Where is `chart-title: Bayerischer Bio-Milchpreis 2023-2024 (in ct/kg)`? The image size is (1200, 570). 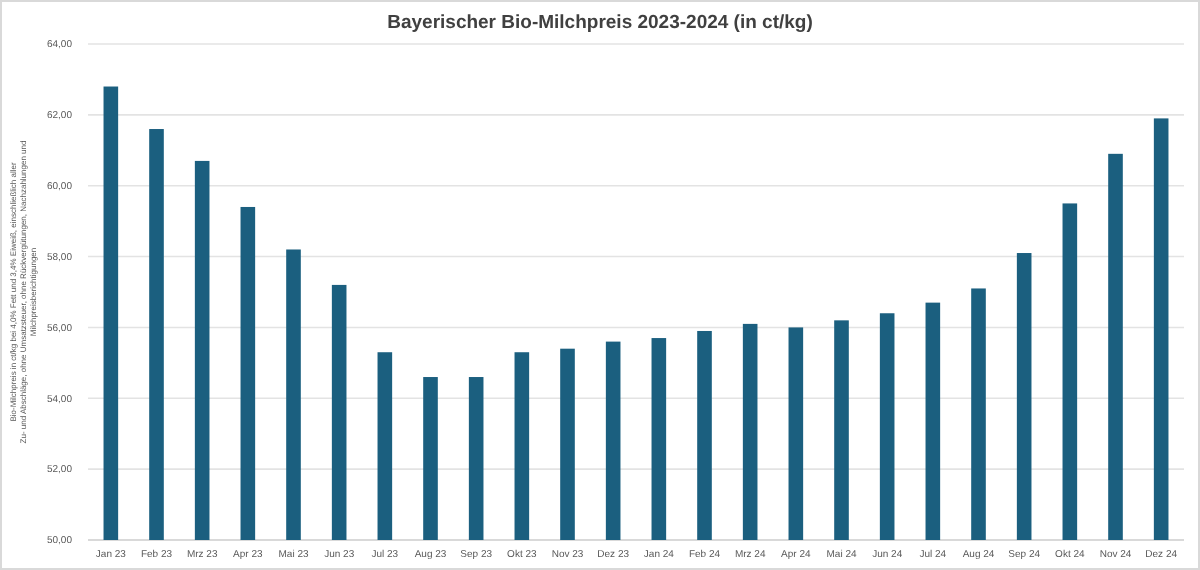
chart-title: Bayerischer Bio-Milchpreis 2023-2024 (in ct/kg) is located at coordinates (600, 23).